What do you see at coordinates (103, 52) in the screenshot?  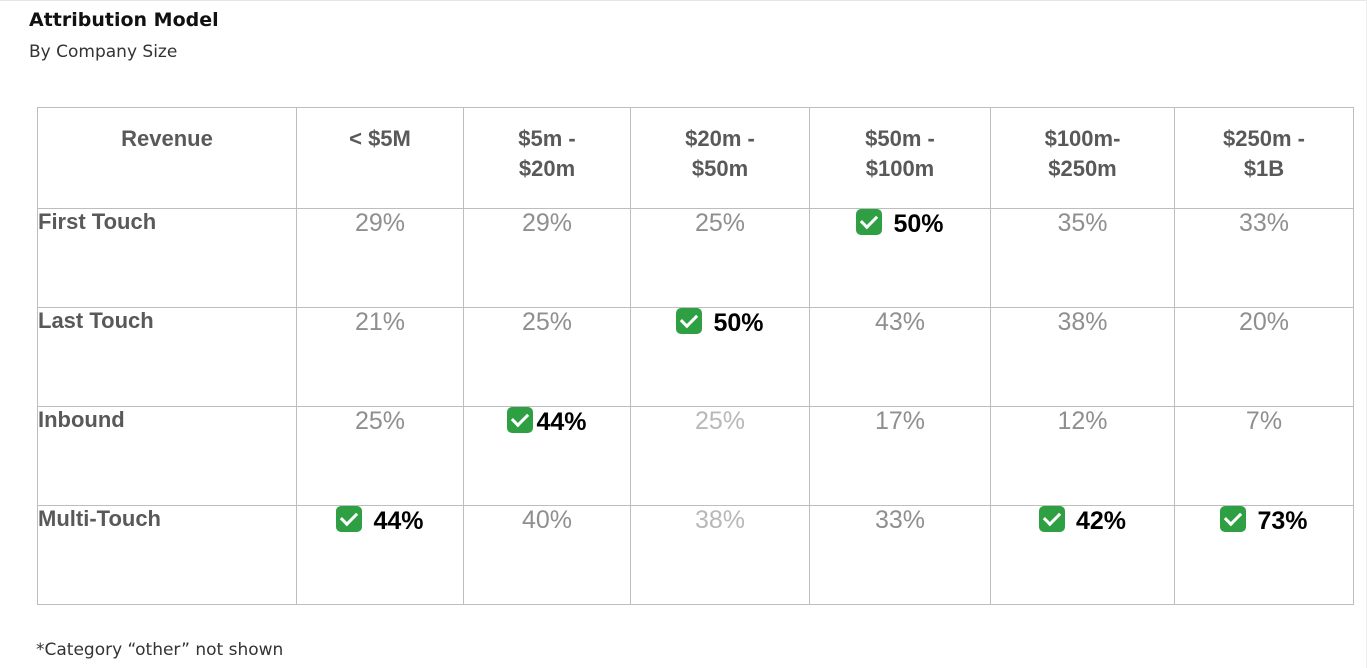 I see `chart-subtitle: By Company Size` at bounding box center [103, 52].